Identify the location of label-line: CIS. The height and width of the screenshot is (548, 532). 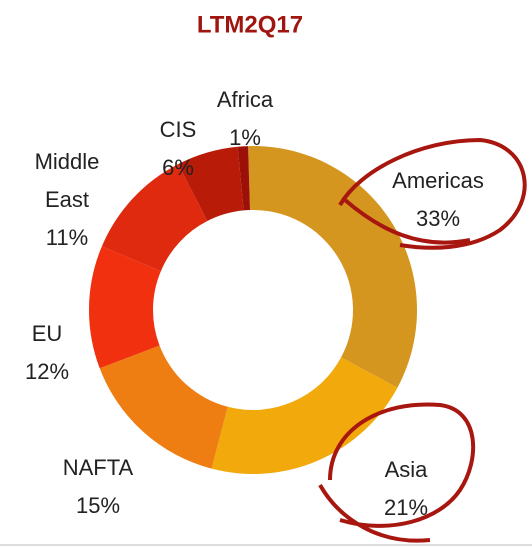
(178, 129).